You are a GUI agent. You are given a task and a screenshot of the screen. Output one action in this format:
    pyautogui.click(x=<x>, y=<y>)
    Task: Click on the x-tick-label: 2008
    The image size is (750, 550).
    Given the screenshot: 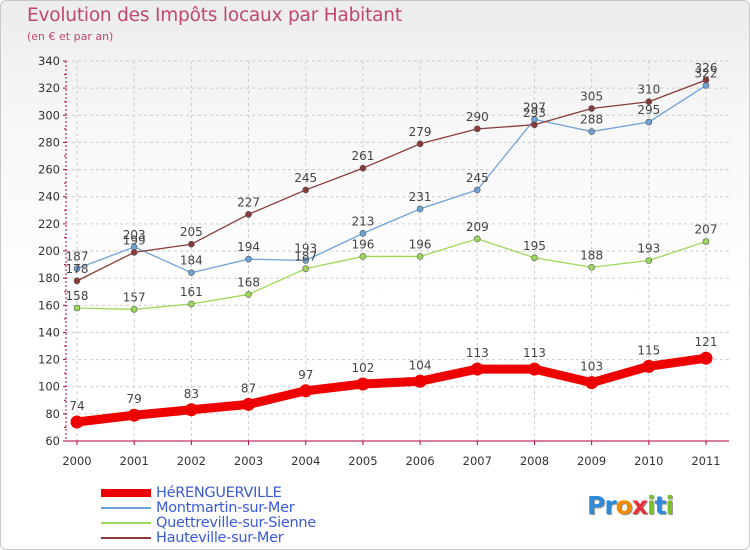 What is the action you would take?
    pyautogui.click(x=534, y=461)
    